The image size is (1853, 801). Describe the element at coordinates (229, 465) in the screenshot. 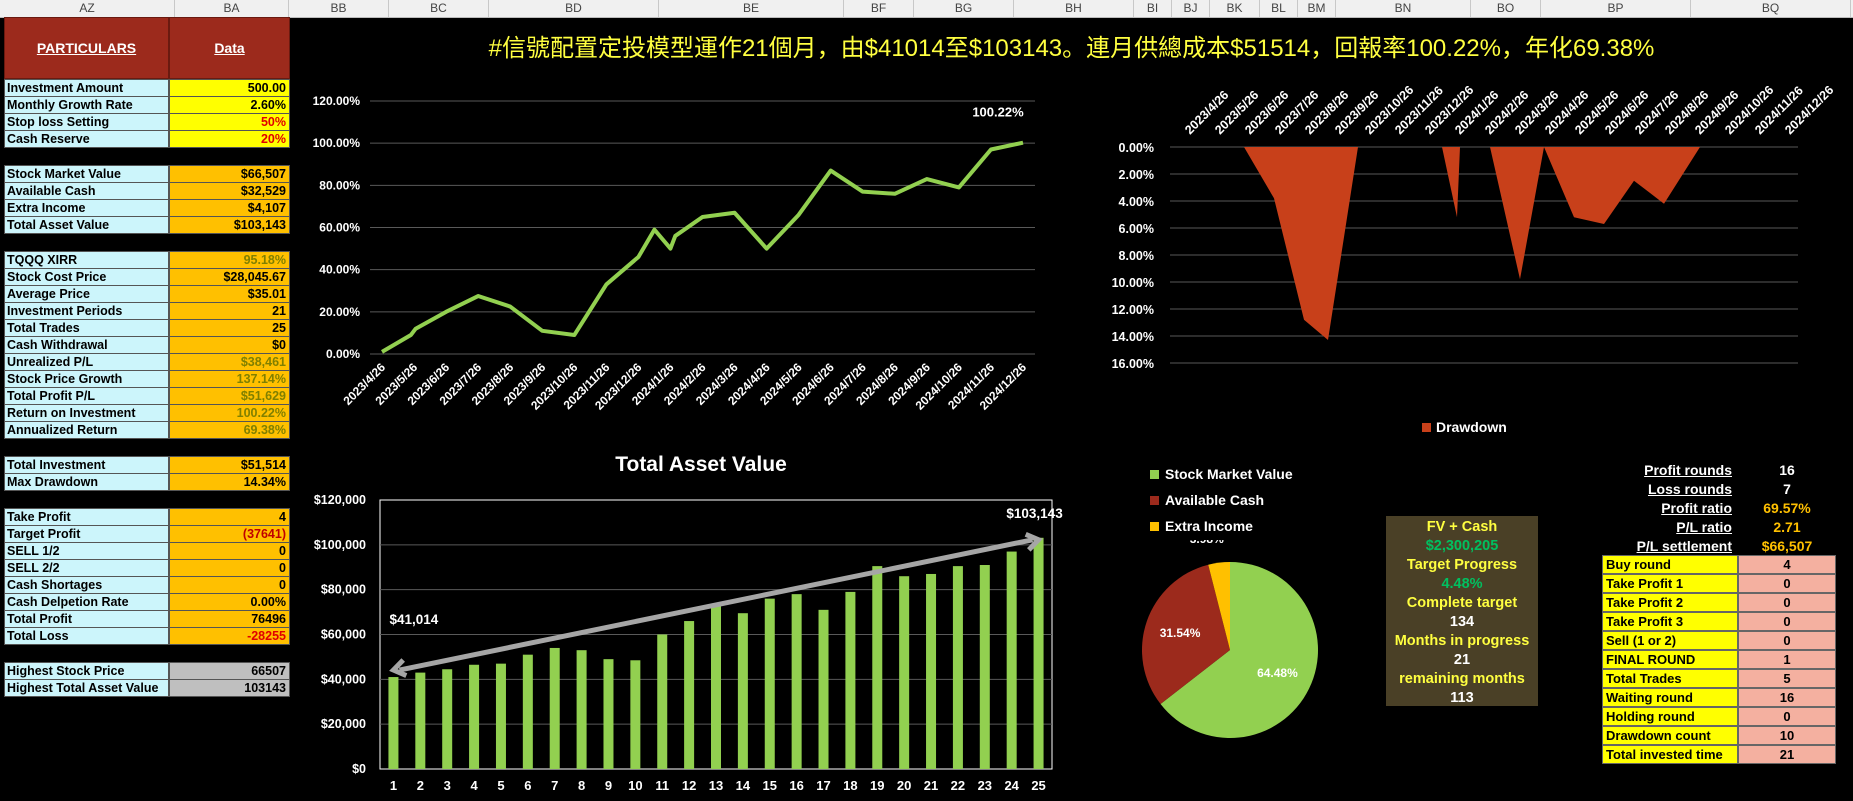

I see `particulars-value: $51,514` at that location.